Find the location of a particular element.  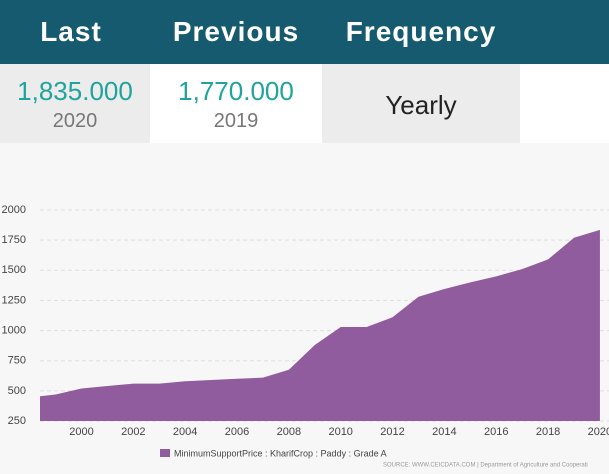

cell: Yearly is located at coordinates (421, 103).